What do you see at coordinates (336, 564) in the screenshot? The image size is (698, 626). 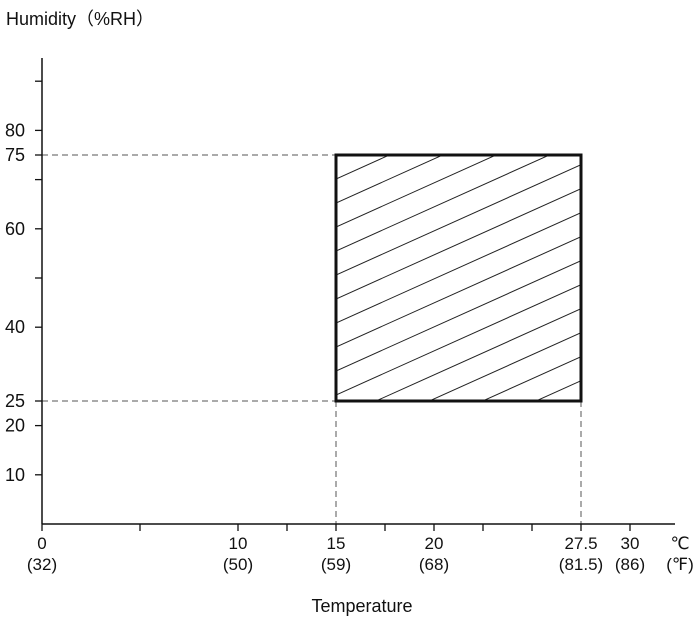 I see `x-tick-label-fahrenheit: (59)` at bounding box center [336, 564].